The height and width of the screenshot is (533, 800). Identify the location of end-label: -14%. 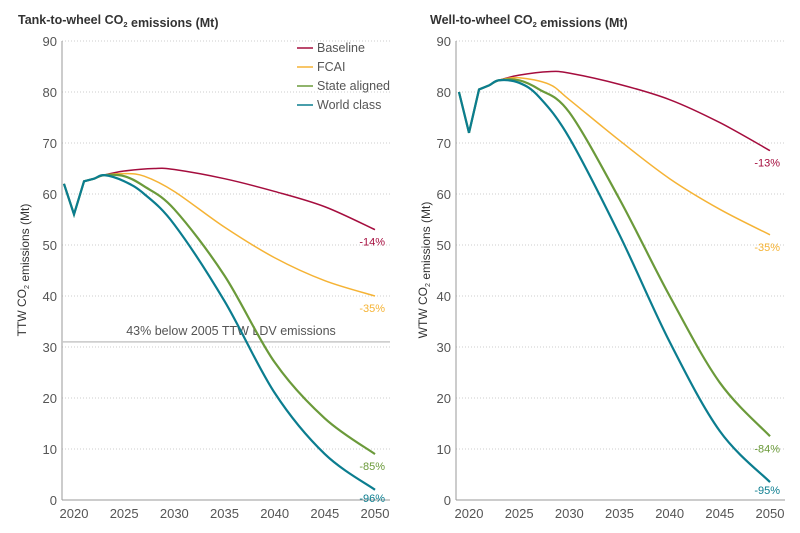
(372, 243).